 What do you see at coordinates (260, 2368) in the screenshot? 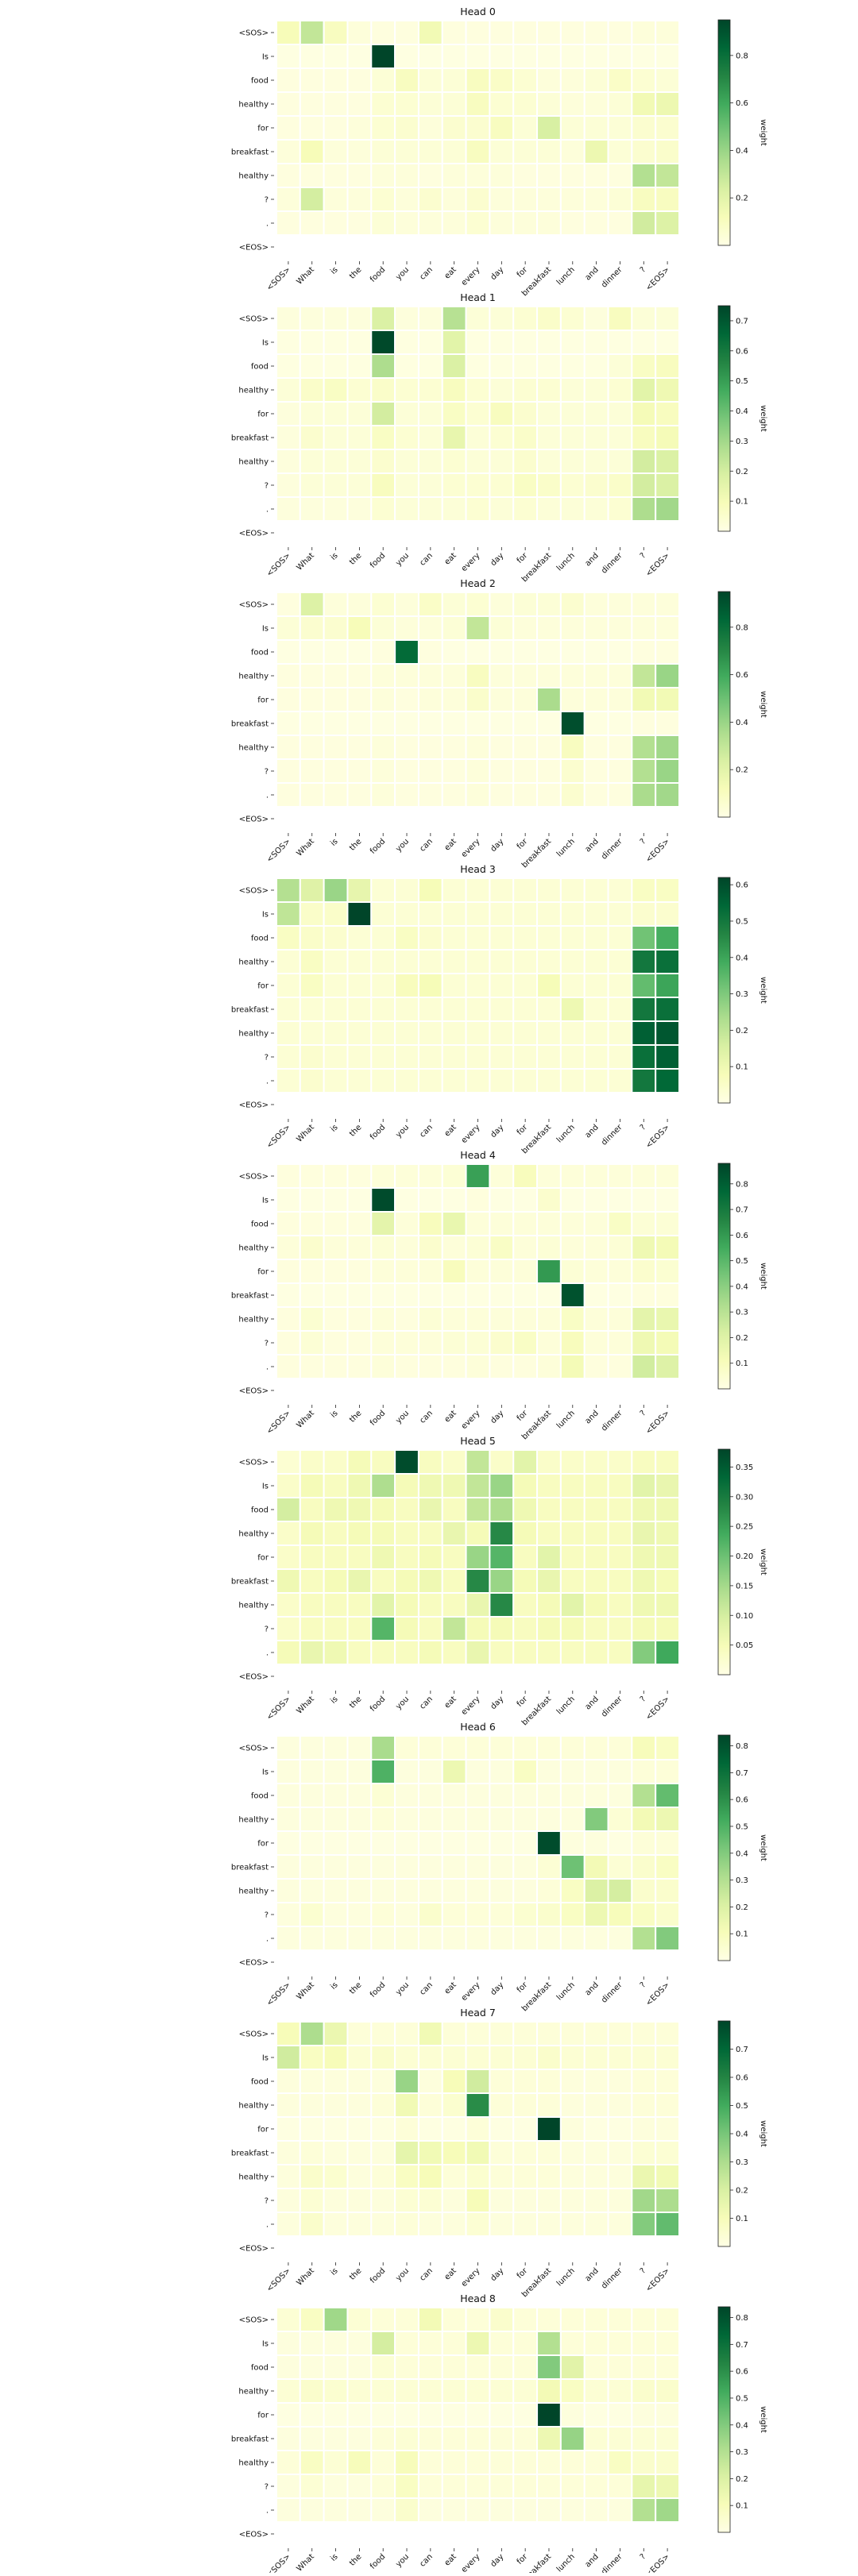
I see `y-tick-label: food` at bounding box center [260, 2368].